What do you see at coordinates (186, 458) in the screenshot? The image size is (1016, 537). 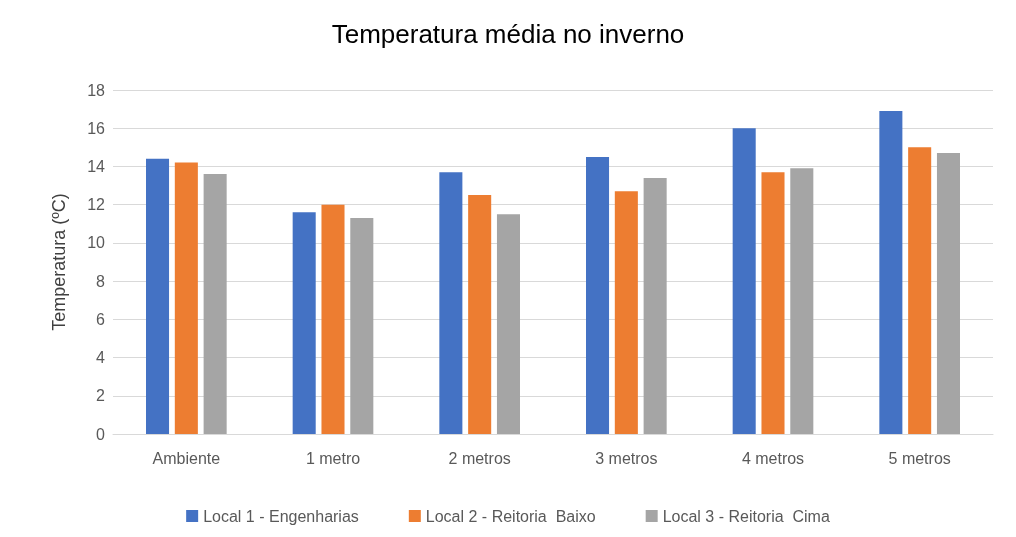 I see `x-tick-label: Ambiente` at bounding box center [186, 458].